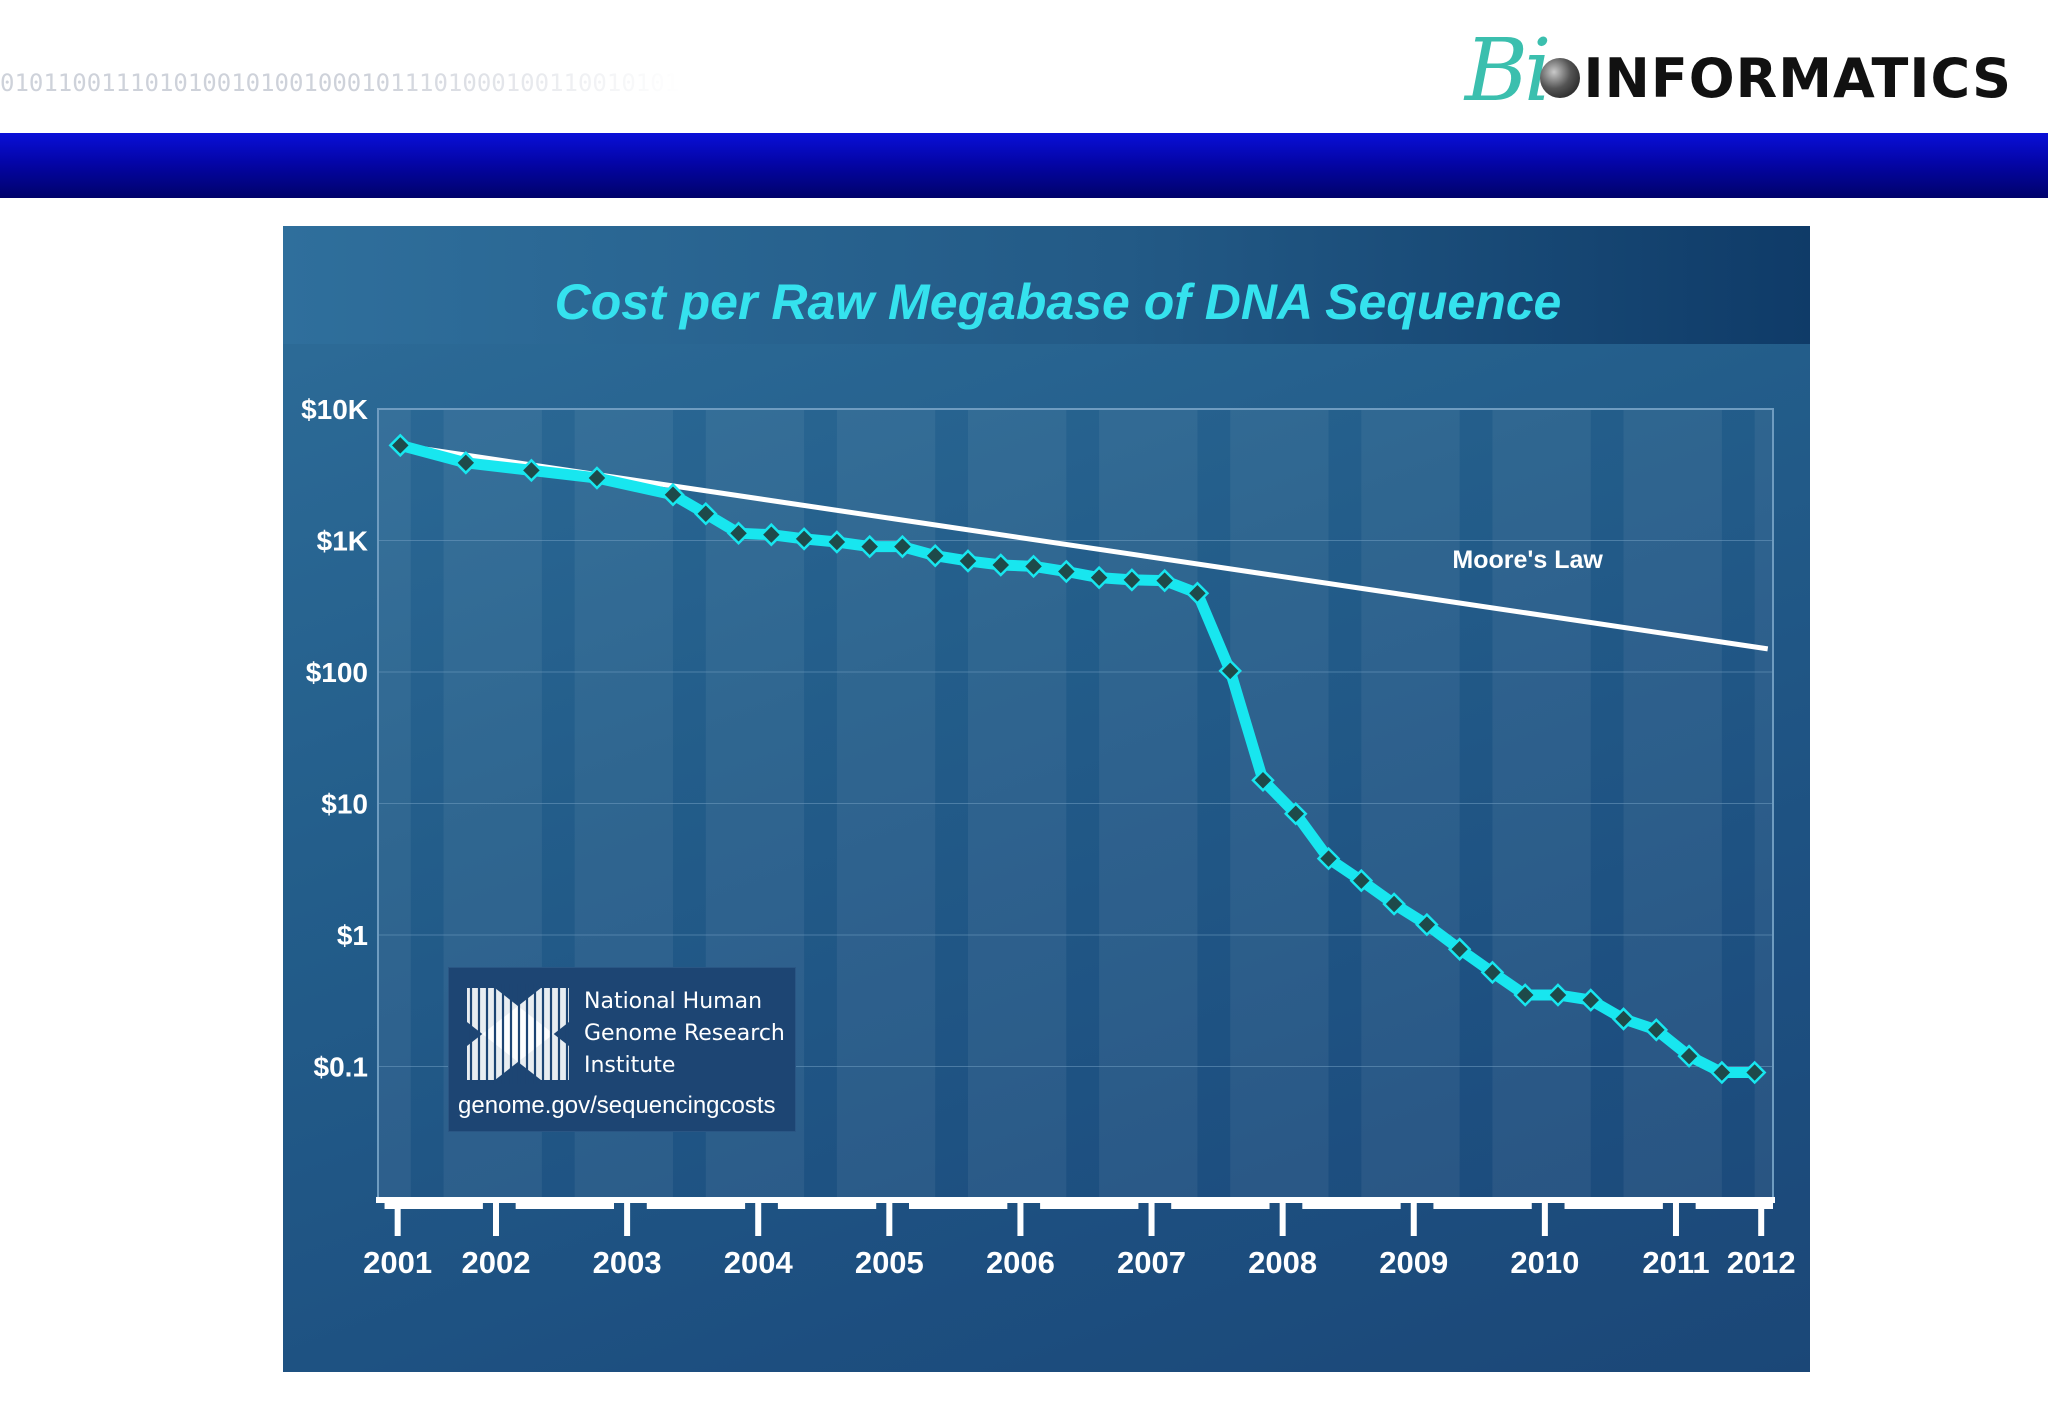 This screenshot has width=2048, height=1418. What do you see at coordinates (684, 1033) in the screenshot?
I see `nhgri-name-line: Genome Research` at bounding box center [684, 1033].